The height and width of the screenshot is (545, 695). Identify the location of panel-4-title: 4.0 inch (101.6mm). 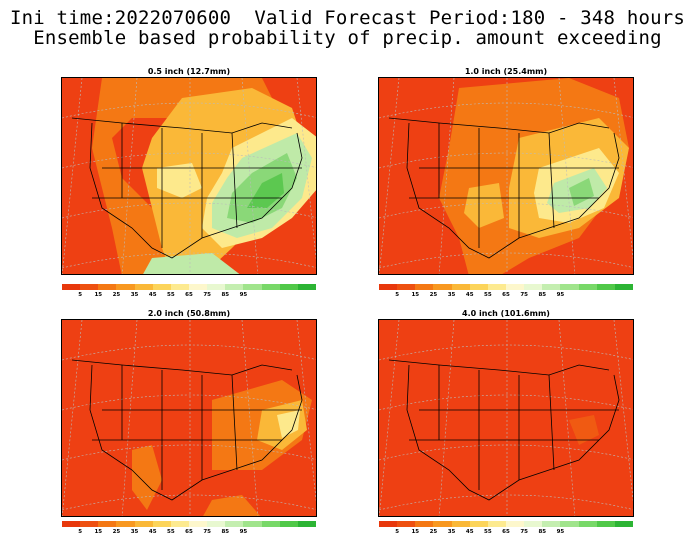
(506, 313).